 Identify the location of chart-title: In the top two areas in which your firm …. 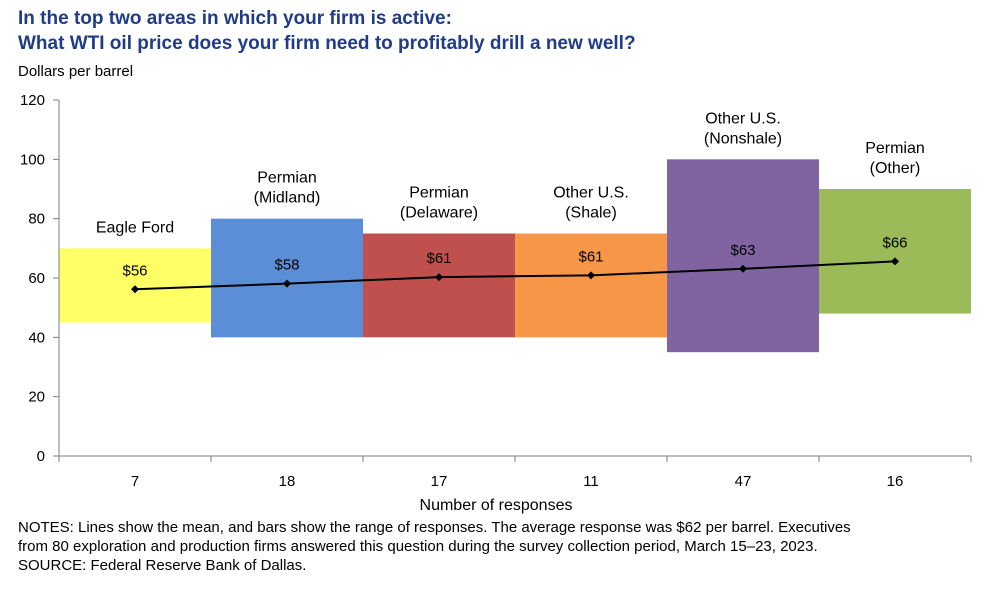
(327, 31).